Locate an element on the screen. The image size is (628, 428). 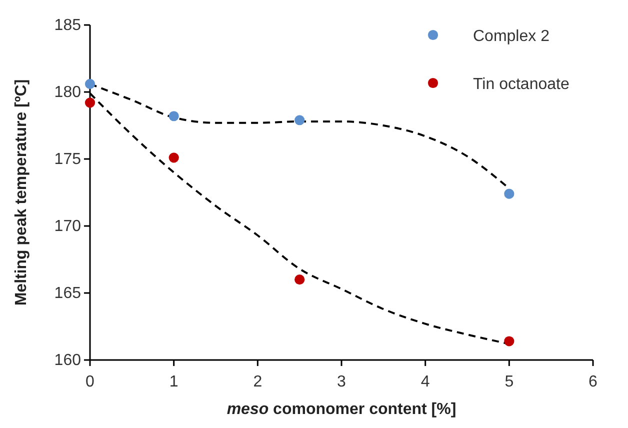
y-tick-label: 180 is located at coordinates (68, 93).